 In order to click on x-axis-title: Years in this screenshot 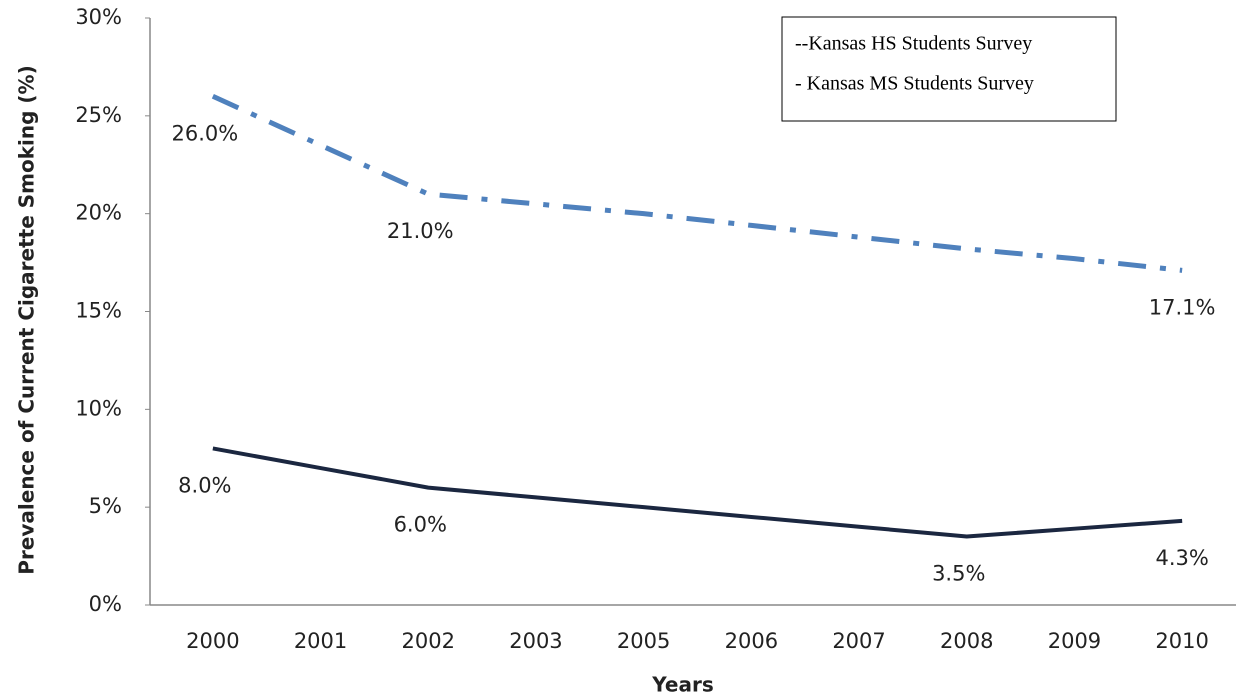, I will do `click(682, 685)`.